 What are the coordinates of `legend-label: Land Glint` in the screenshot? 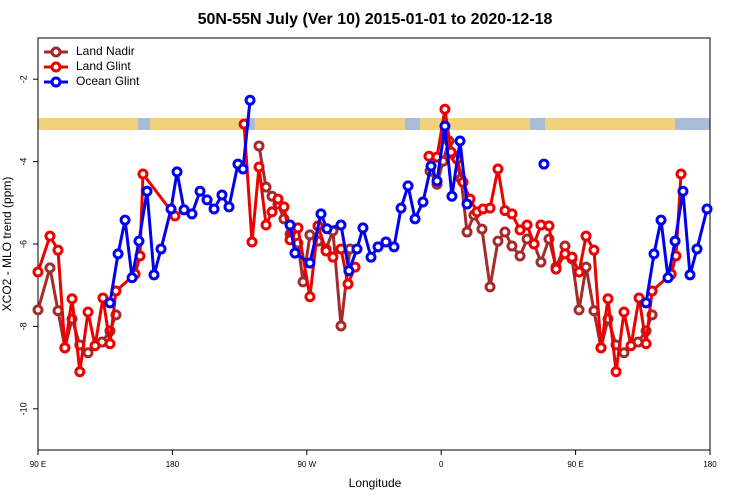 It's located at (103, 66).